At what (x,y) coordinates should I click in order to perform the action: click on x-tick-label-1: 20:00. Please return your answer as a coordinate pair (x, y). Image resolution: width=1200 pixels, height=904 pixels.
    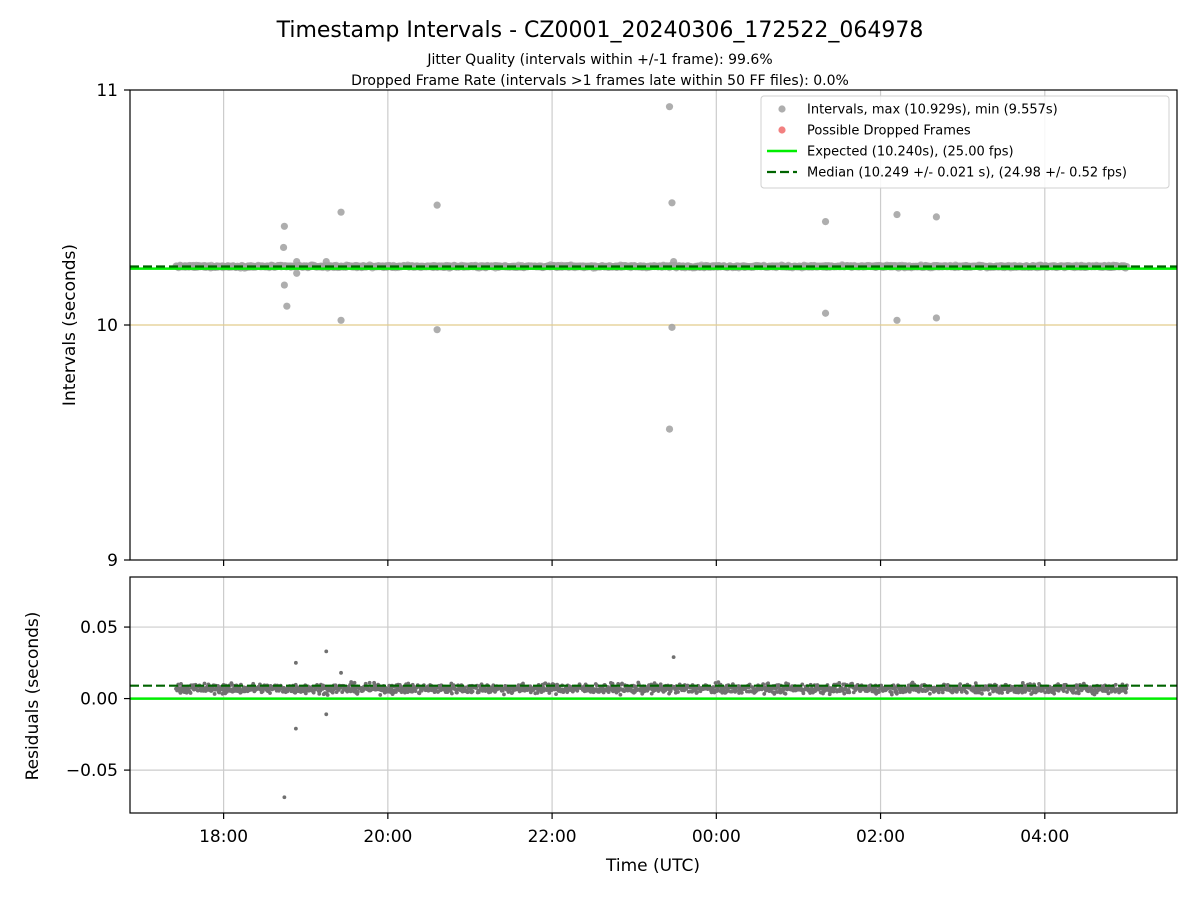
    Looking at the image, I should click on (387, 837).